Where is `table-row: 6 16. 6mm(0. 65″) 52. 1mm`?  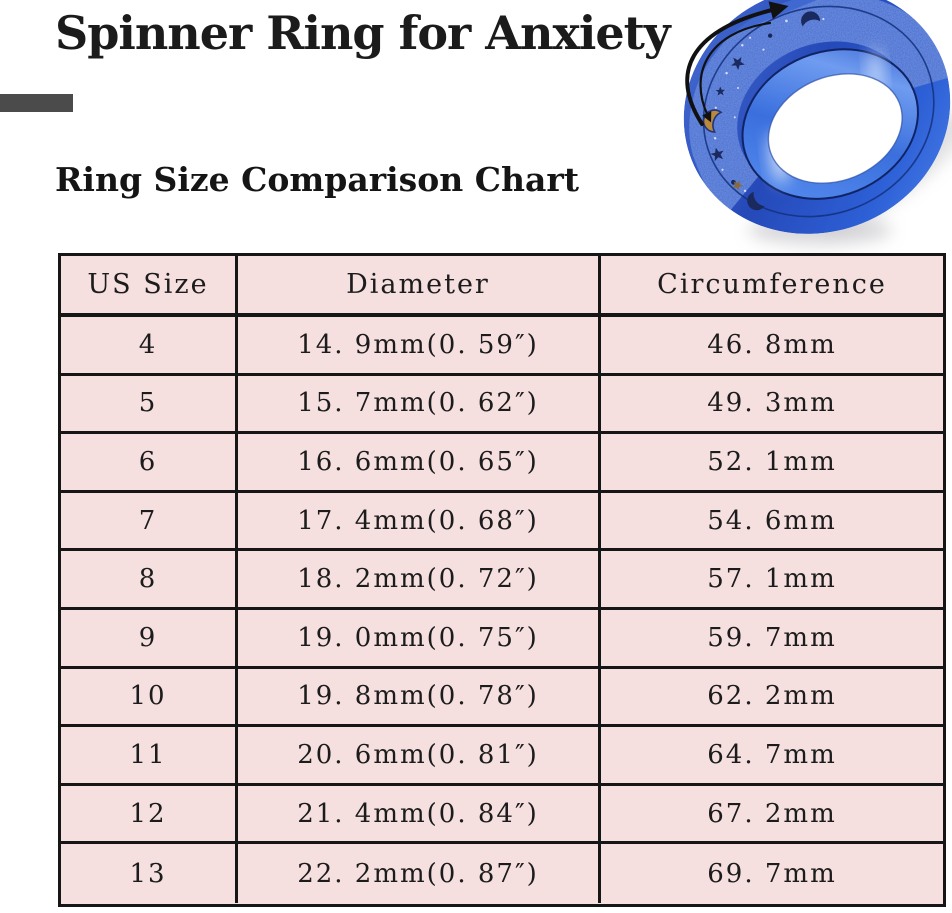
table-row: 6 16. 6mm(0. 65″) 52. 1mm is located at coordinates (502, 463).